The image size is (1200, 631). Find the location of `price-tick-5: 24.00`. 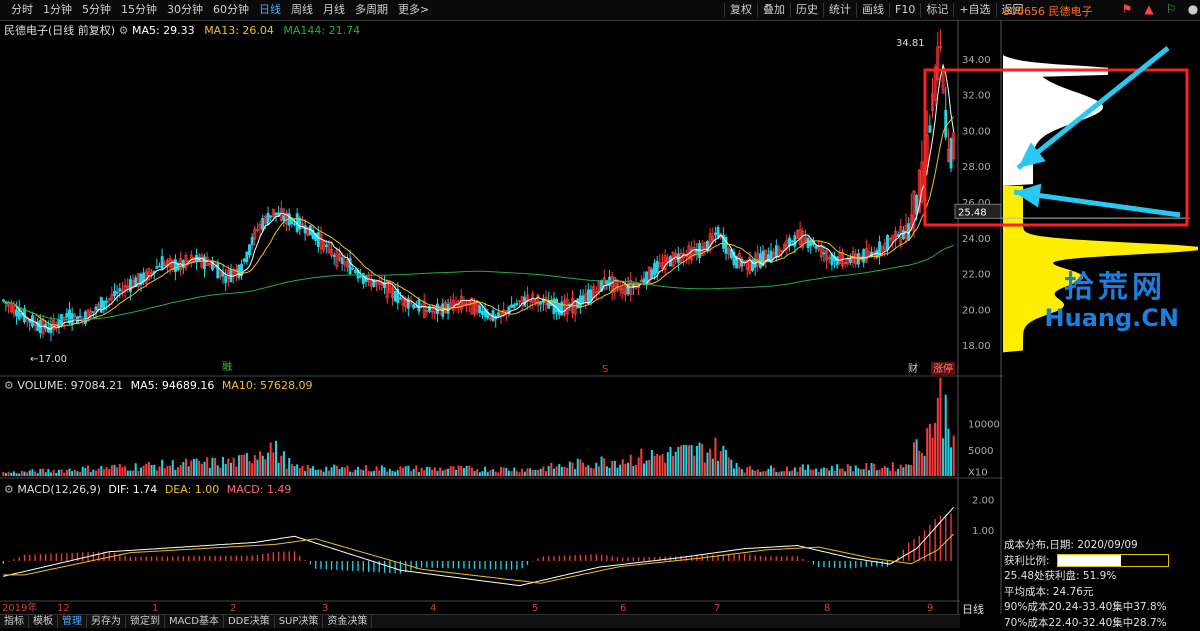

price-tick-5: 24.00 is located at coordinates (976, 239).